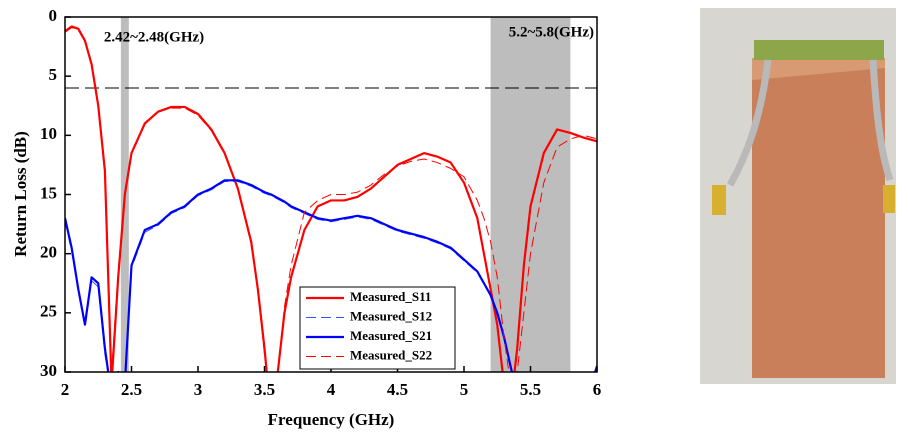 The height and width of the screenshot is (437, 908). What do you see at coordinates (551, 32) in the screenshot?
I see `band-annotation: 5.2~5.8(GHz)` at bounding box center [551, 32].